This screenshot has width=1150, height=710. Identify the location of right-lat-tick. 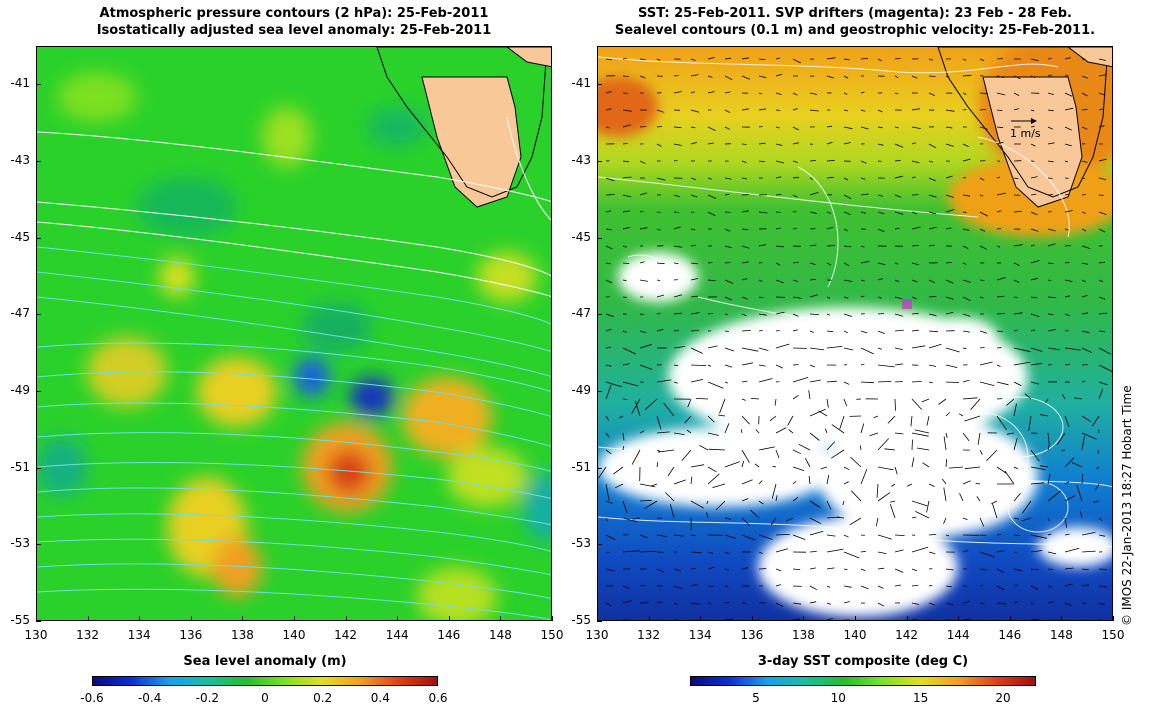
(599, 85).